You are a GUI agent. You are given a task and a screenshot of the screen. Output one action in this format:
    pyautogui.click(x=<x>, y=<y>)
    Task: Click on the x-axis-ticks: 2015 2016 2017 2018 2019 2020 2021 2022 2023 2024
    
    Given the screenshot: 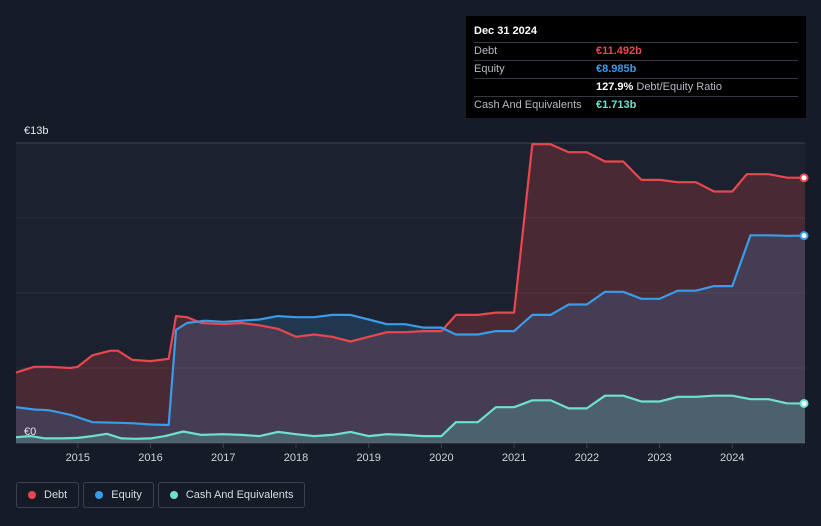 What is the action you would take?
    pyautogui.click(x=405, y=453)
    